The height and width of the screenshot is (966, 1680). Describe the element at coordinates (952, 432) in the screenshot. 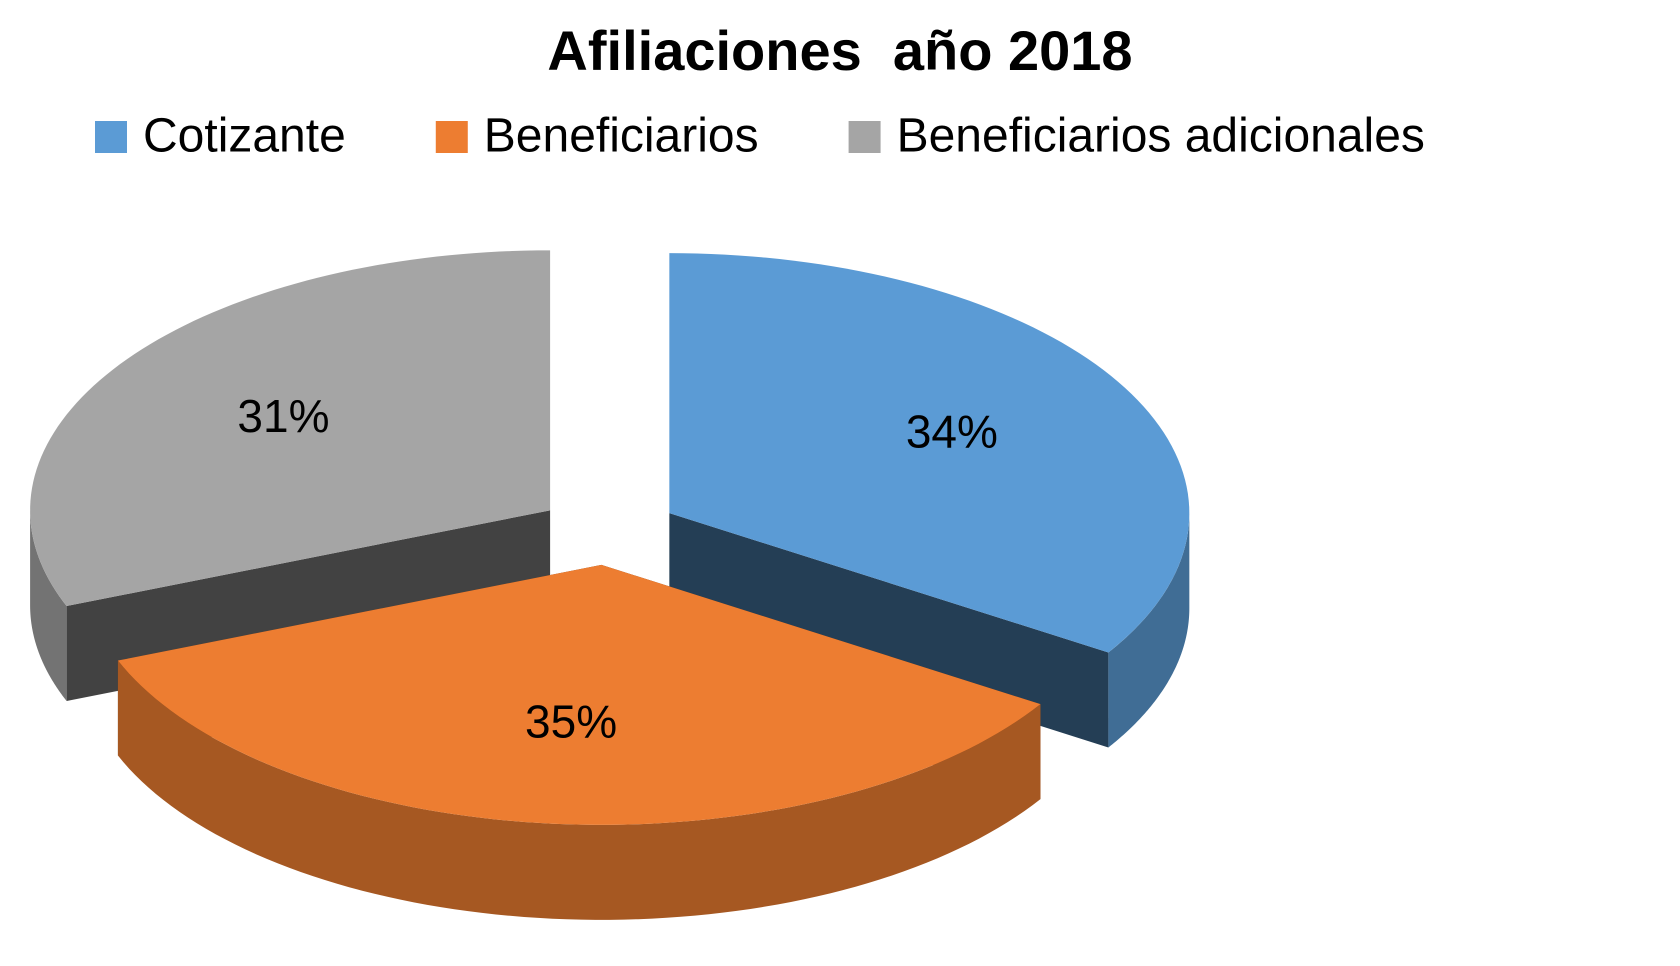

I see `data-label: 34%` at that location.